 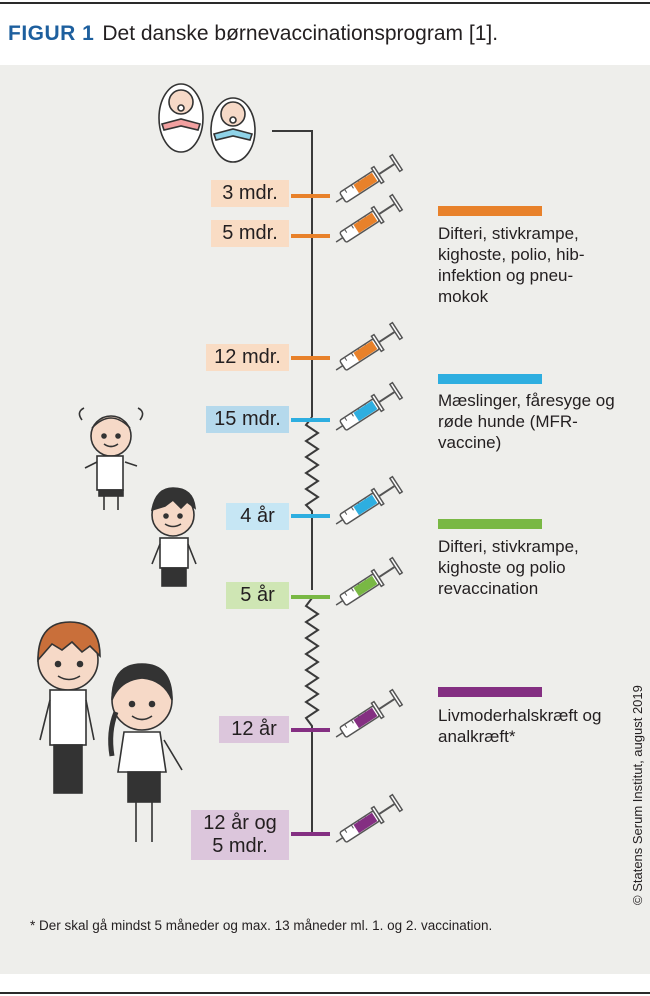 What do you see at coordinates (300, 33) in the screenshot?
I see `figure-title: Det danske børnevaccinationsprogram [1].` at bounding box center [300, 33].